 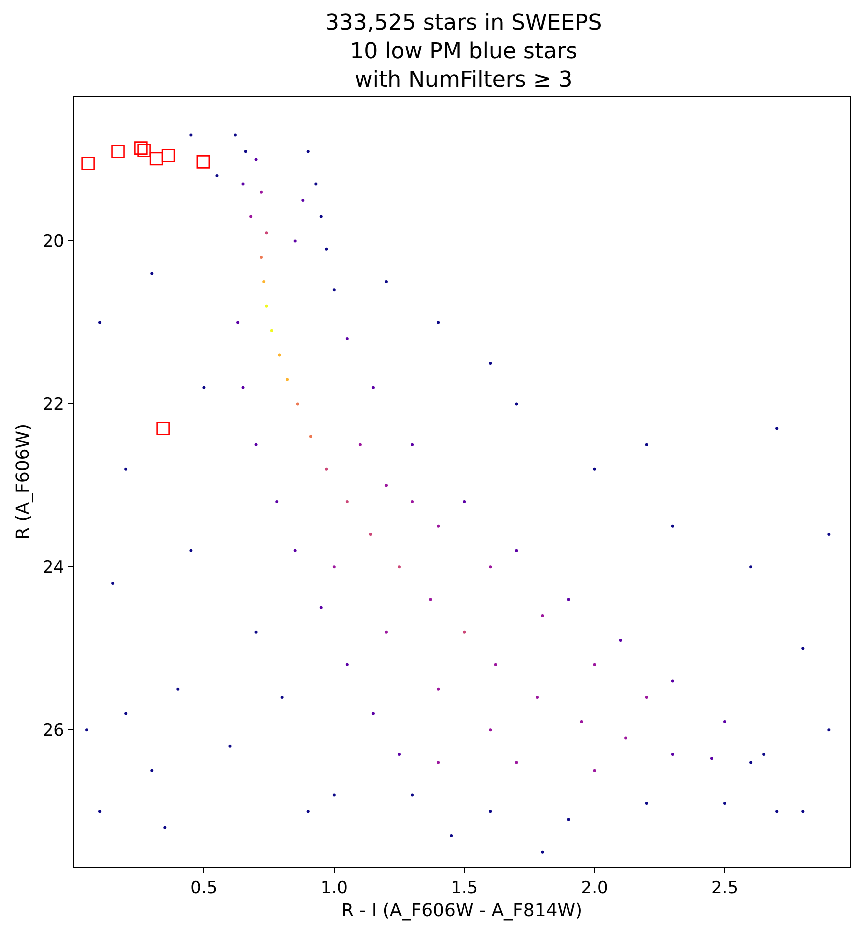 What do you see at coordinates (204, 888) in the screenshot?
I see `x-tick-label: 0.5` at bounding box center [204, 888].